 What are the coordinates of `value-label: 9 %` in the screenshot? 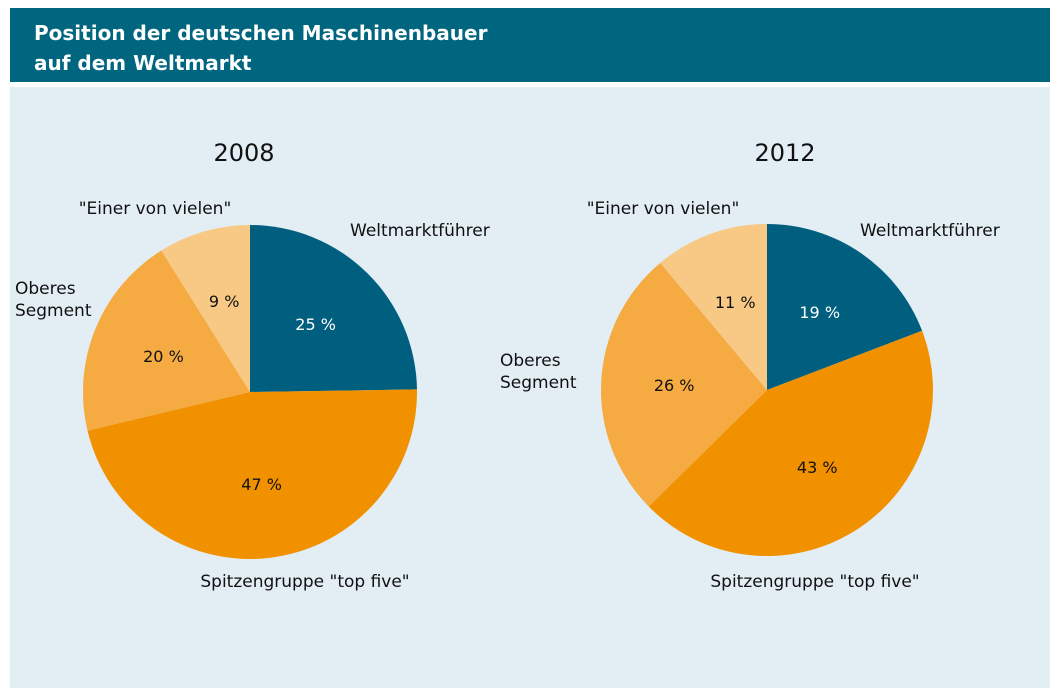 It's located at (224, 302).